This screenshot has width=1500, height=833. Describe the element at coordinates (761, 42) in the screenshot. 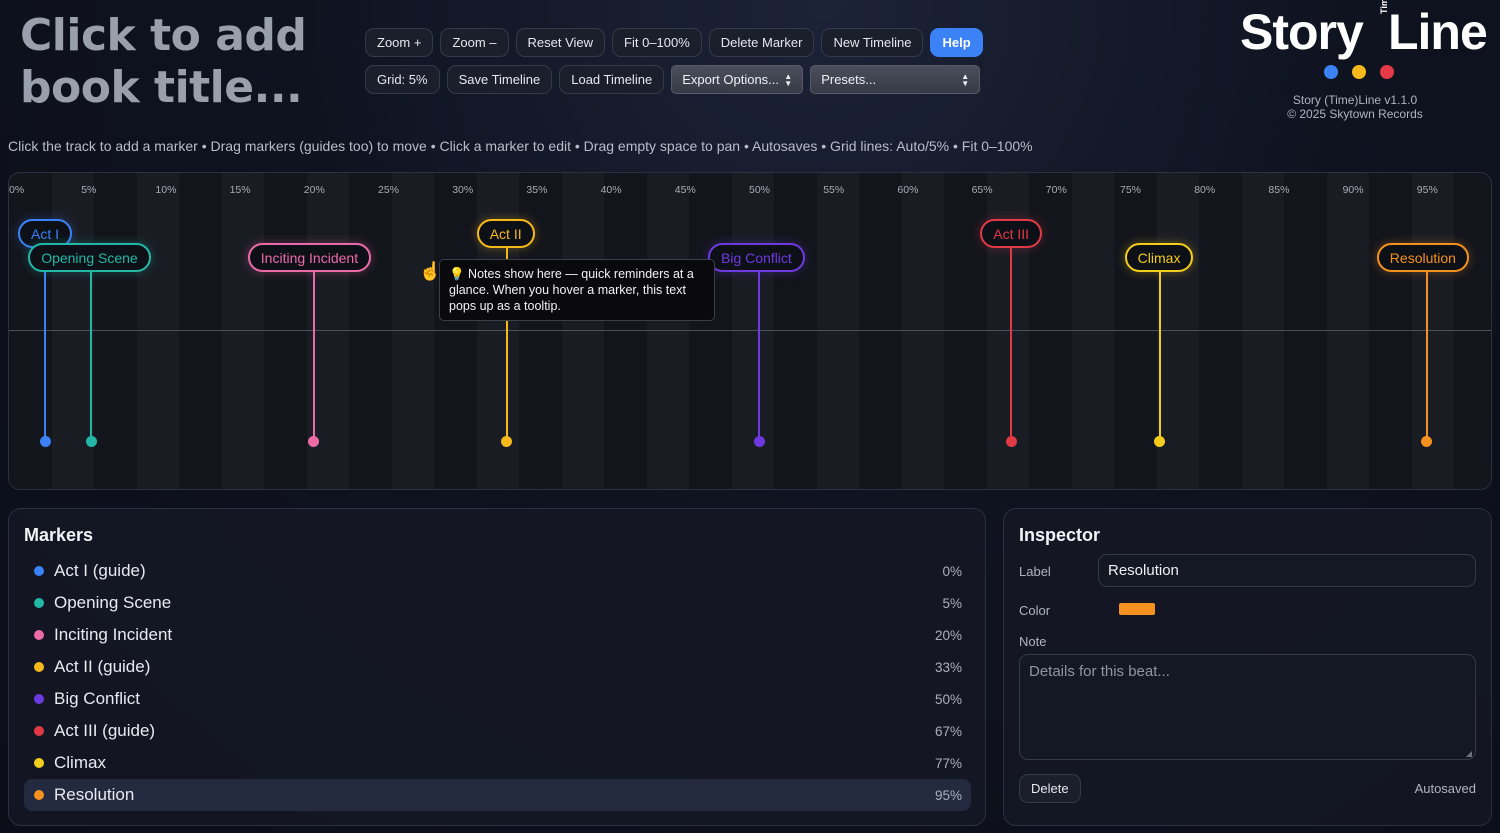

I see `delete-marker-button: Delete Marker` at that location.